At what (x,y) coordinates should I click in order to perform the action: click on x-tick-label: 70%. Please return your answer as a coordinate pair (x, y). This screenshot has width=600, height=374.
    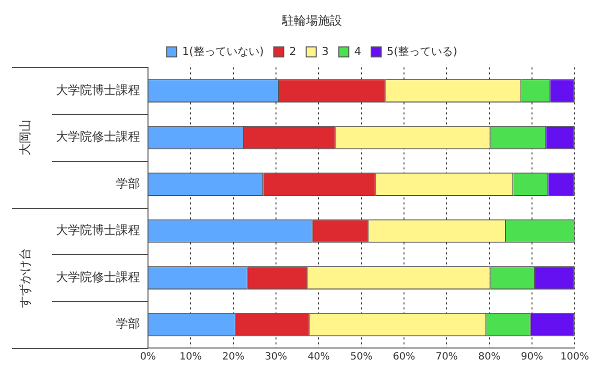
    Looking at the image, I should click on (447, 357).